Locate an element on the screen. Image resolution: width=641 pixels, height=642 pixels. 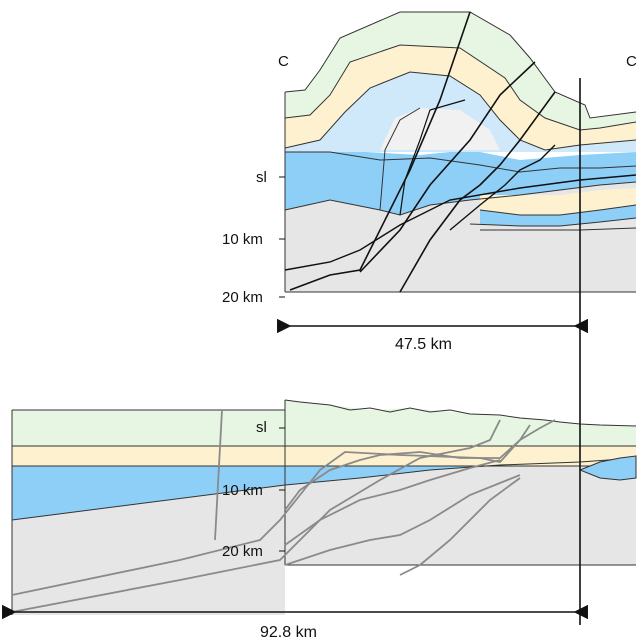
restored-top-surface is located at coordinates (460, 413).